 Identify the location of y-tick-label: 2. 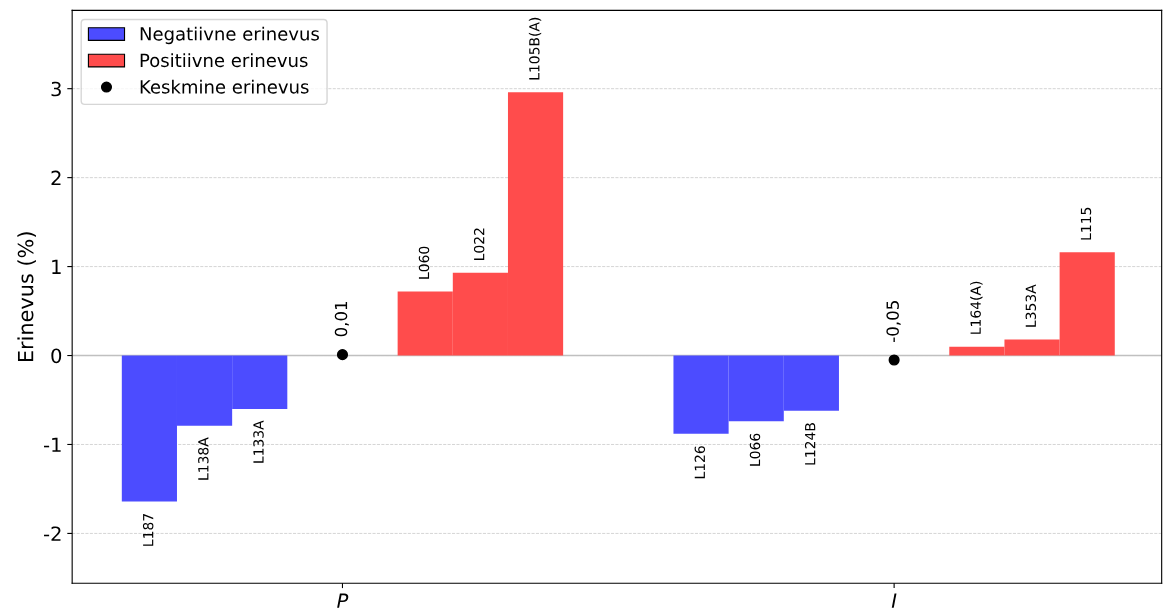
(56, 178).